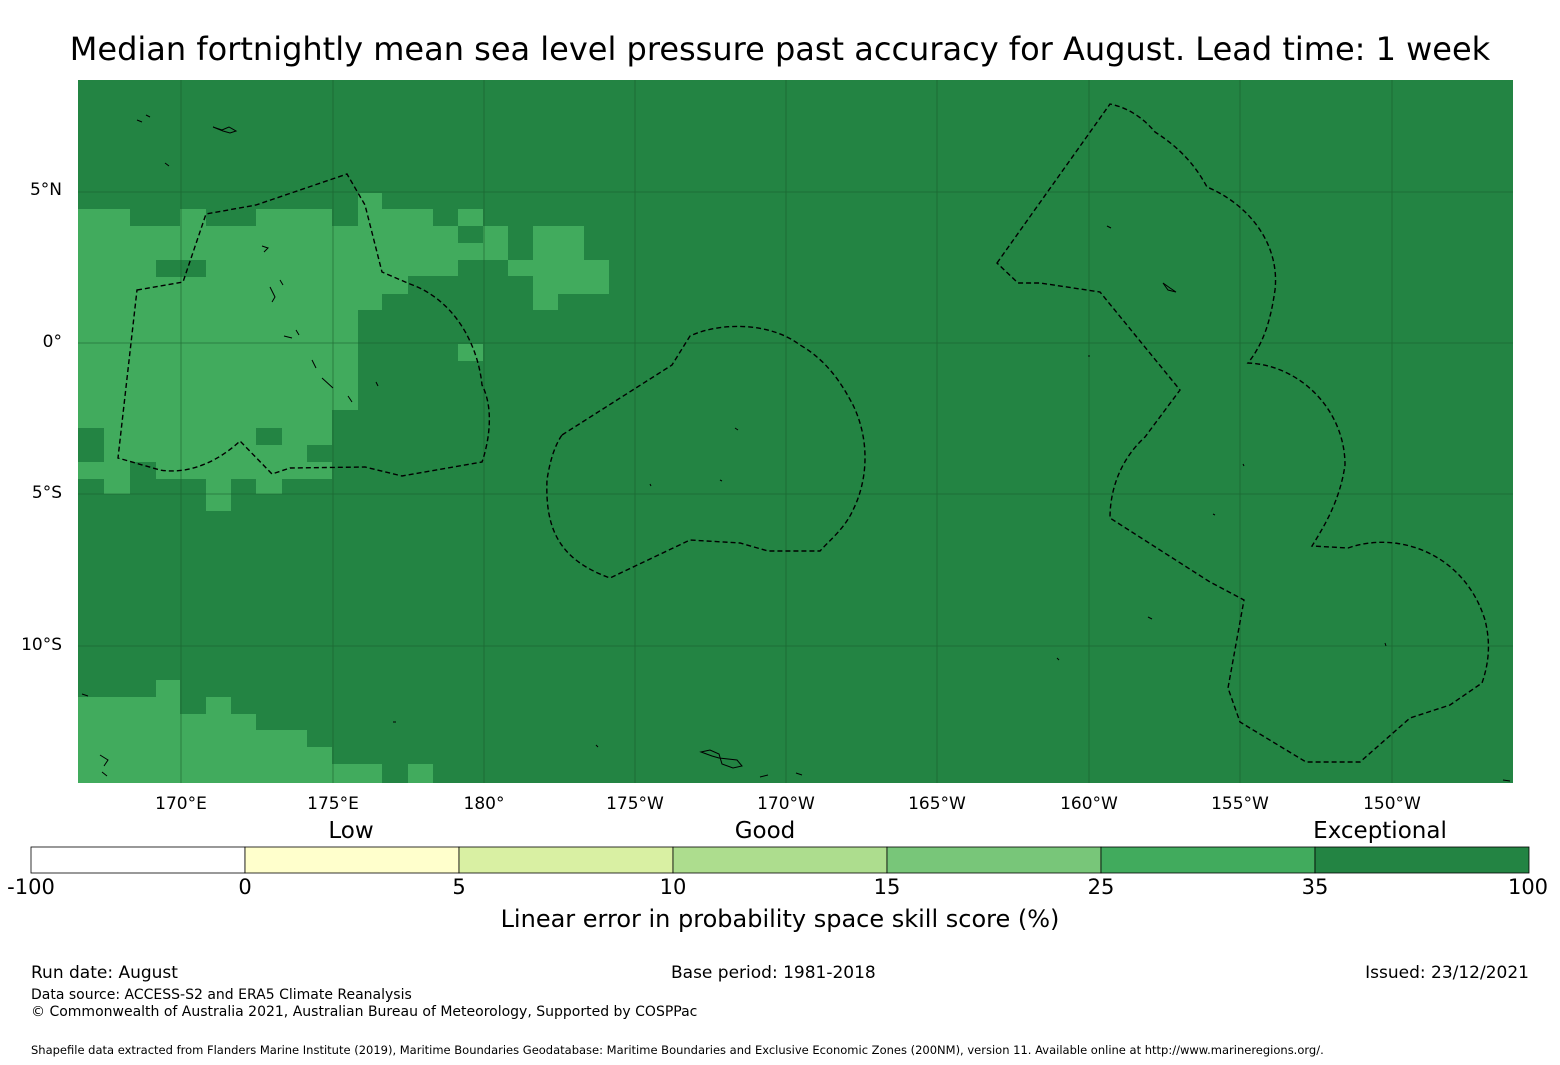 Image resolution: width=1560 pixels, height=1065 pixels. What do you see at coordinates (351, 831) in the screenshot?
I see `legend-category-low: Low` at bounding box center [351, 831].